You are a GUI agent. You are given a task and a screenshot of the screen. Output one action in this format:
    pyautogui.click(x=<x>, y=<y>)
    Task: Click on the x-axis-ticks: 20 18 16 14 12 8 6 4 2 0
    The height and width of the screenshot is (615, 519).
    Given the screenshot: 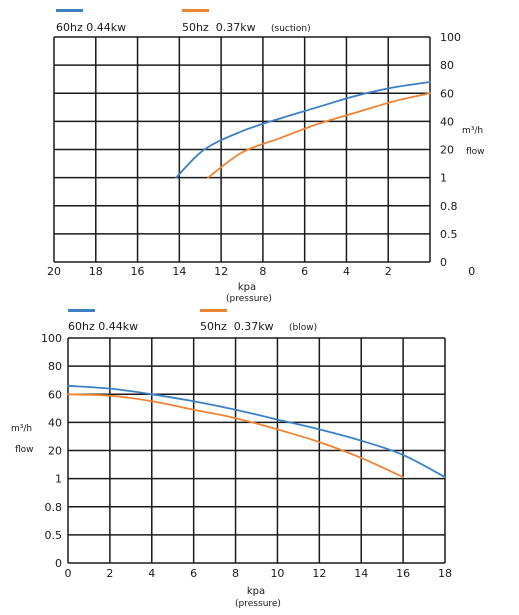 What is the action you would take?
    pyautogui.click(x=261, y=271)
    